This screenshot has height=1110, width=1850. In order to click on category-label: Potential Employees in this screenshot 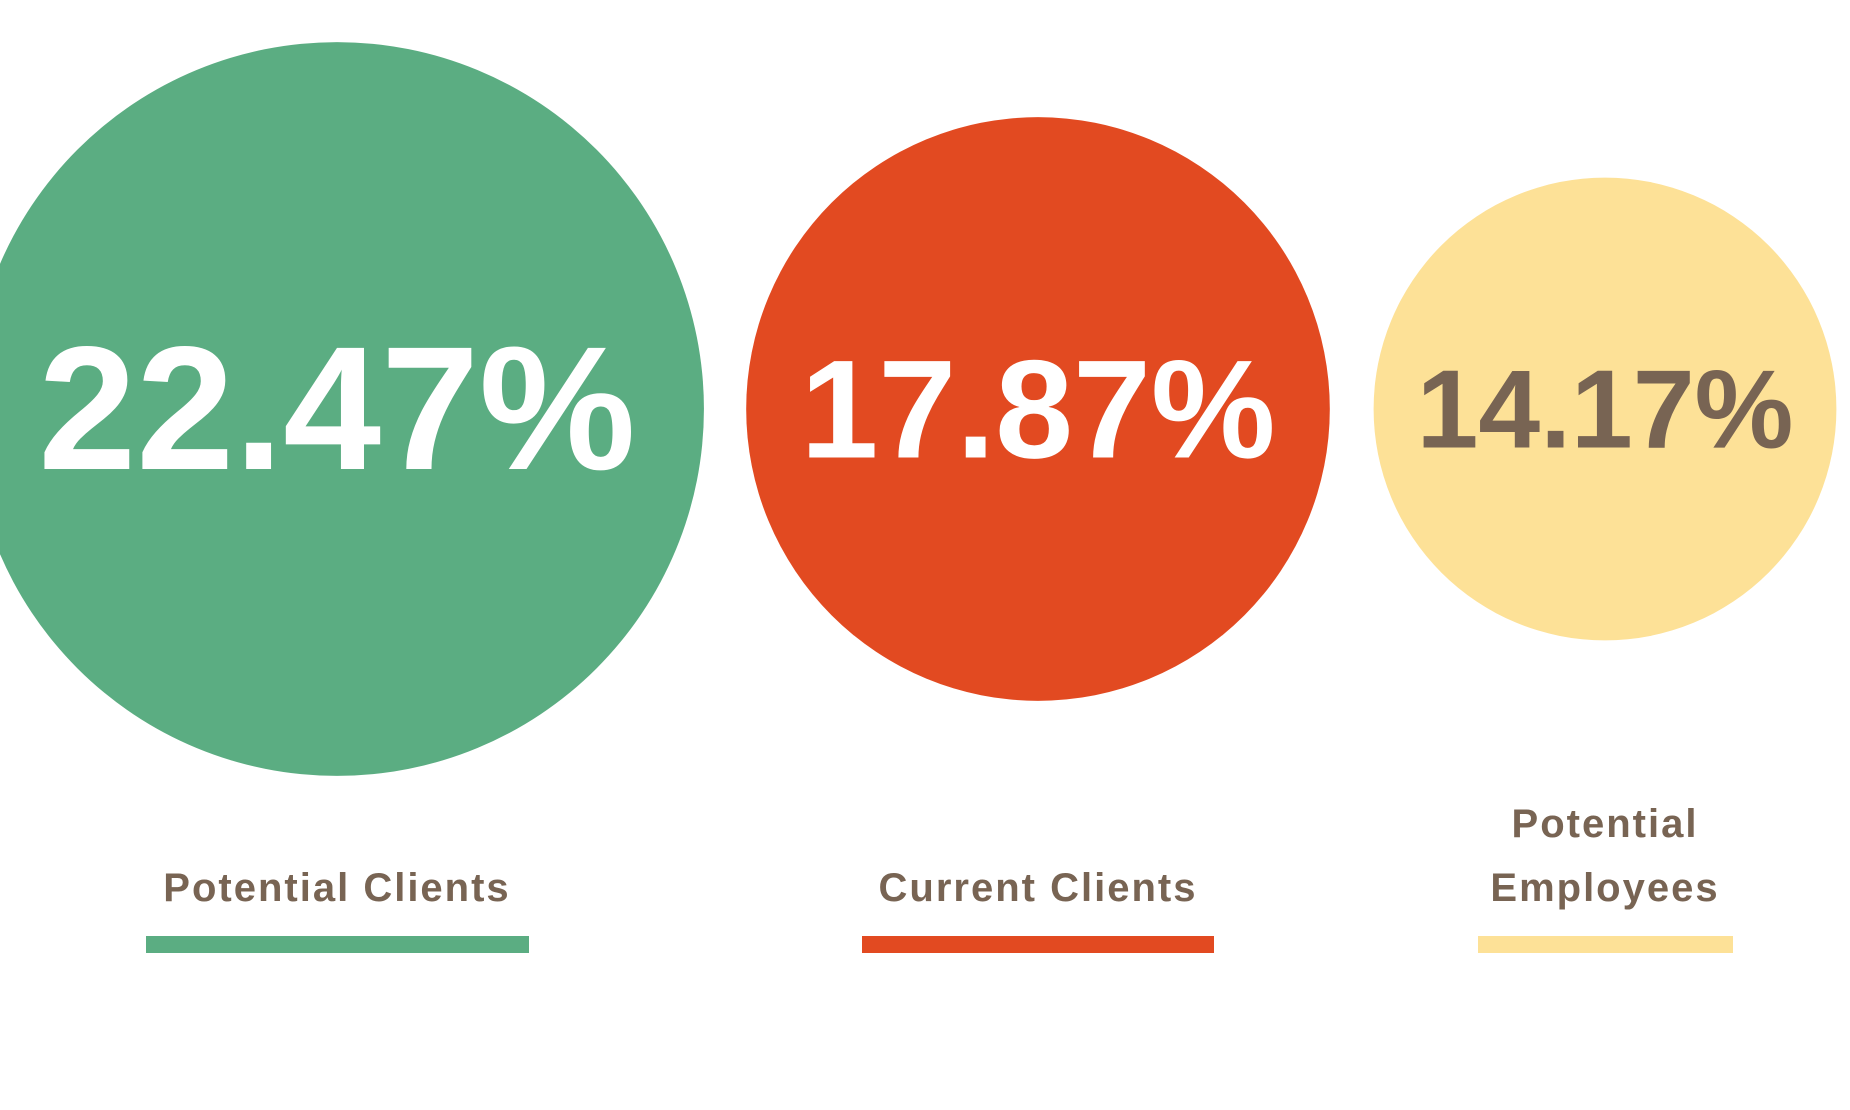, I will do `click(1605, 856)`.